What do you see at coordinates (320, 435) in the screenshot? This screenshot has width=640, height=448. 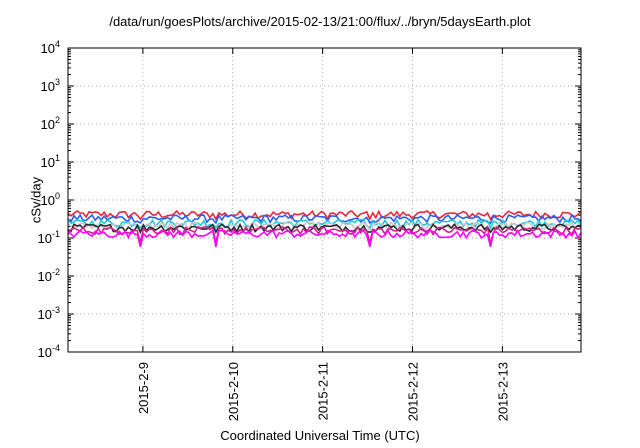 I see `x-axis-label: Coordinated Universal Time (UTC)` at bounding box center [320, 435].